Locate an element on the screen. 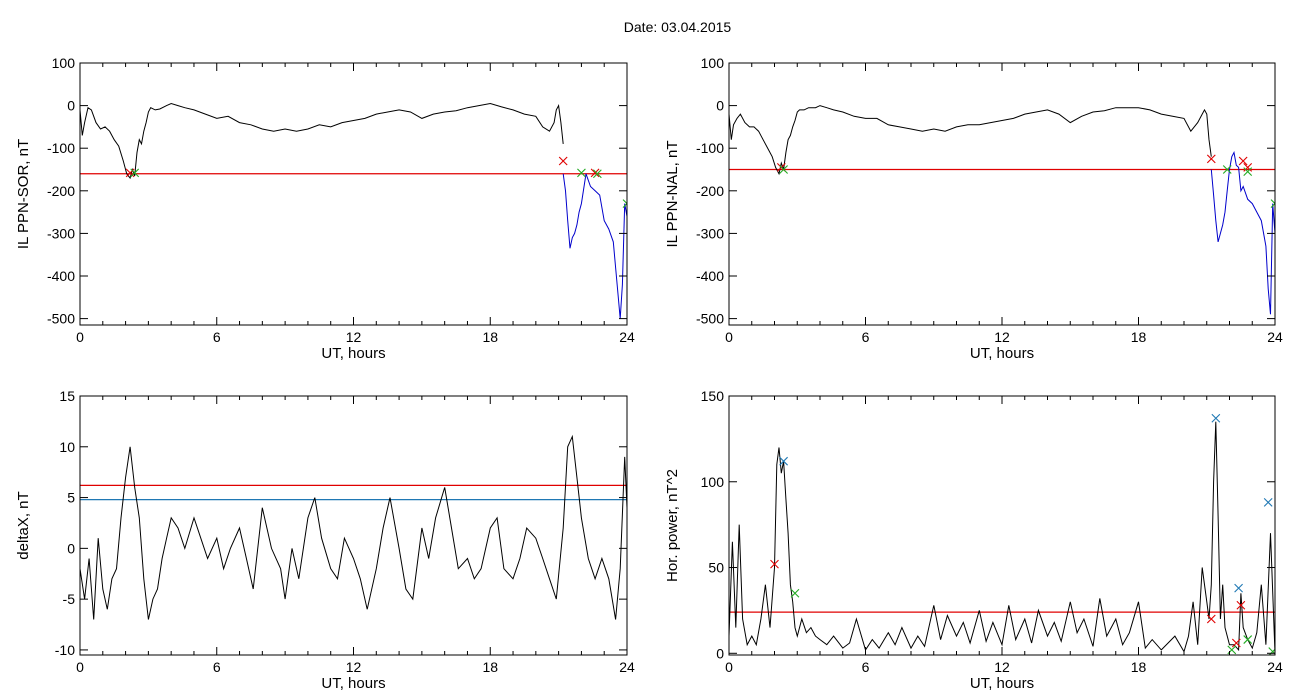 Image resolution: width=1300 pixels, height=700 pixels. y-tick-label: 15 is located at coordinates (67, 396).